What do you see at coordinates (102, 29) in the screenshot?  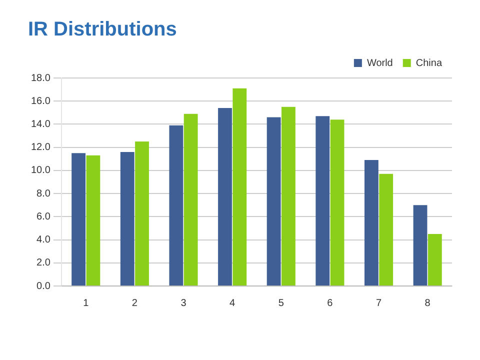 I see `chart-title: IR Distributions` at bounding box center [102, 29].